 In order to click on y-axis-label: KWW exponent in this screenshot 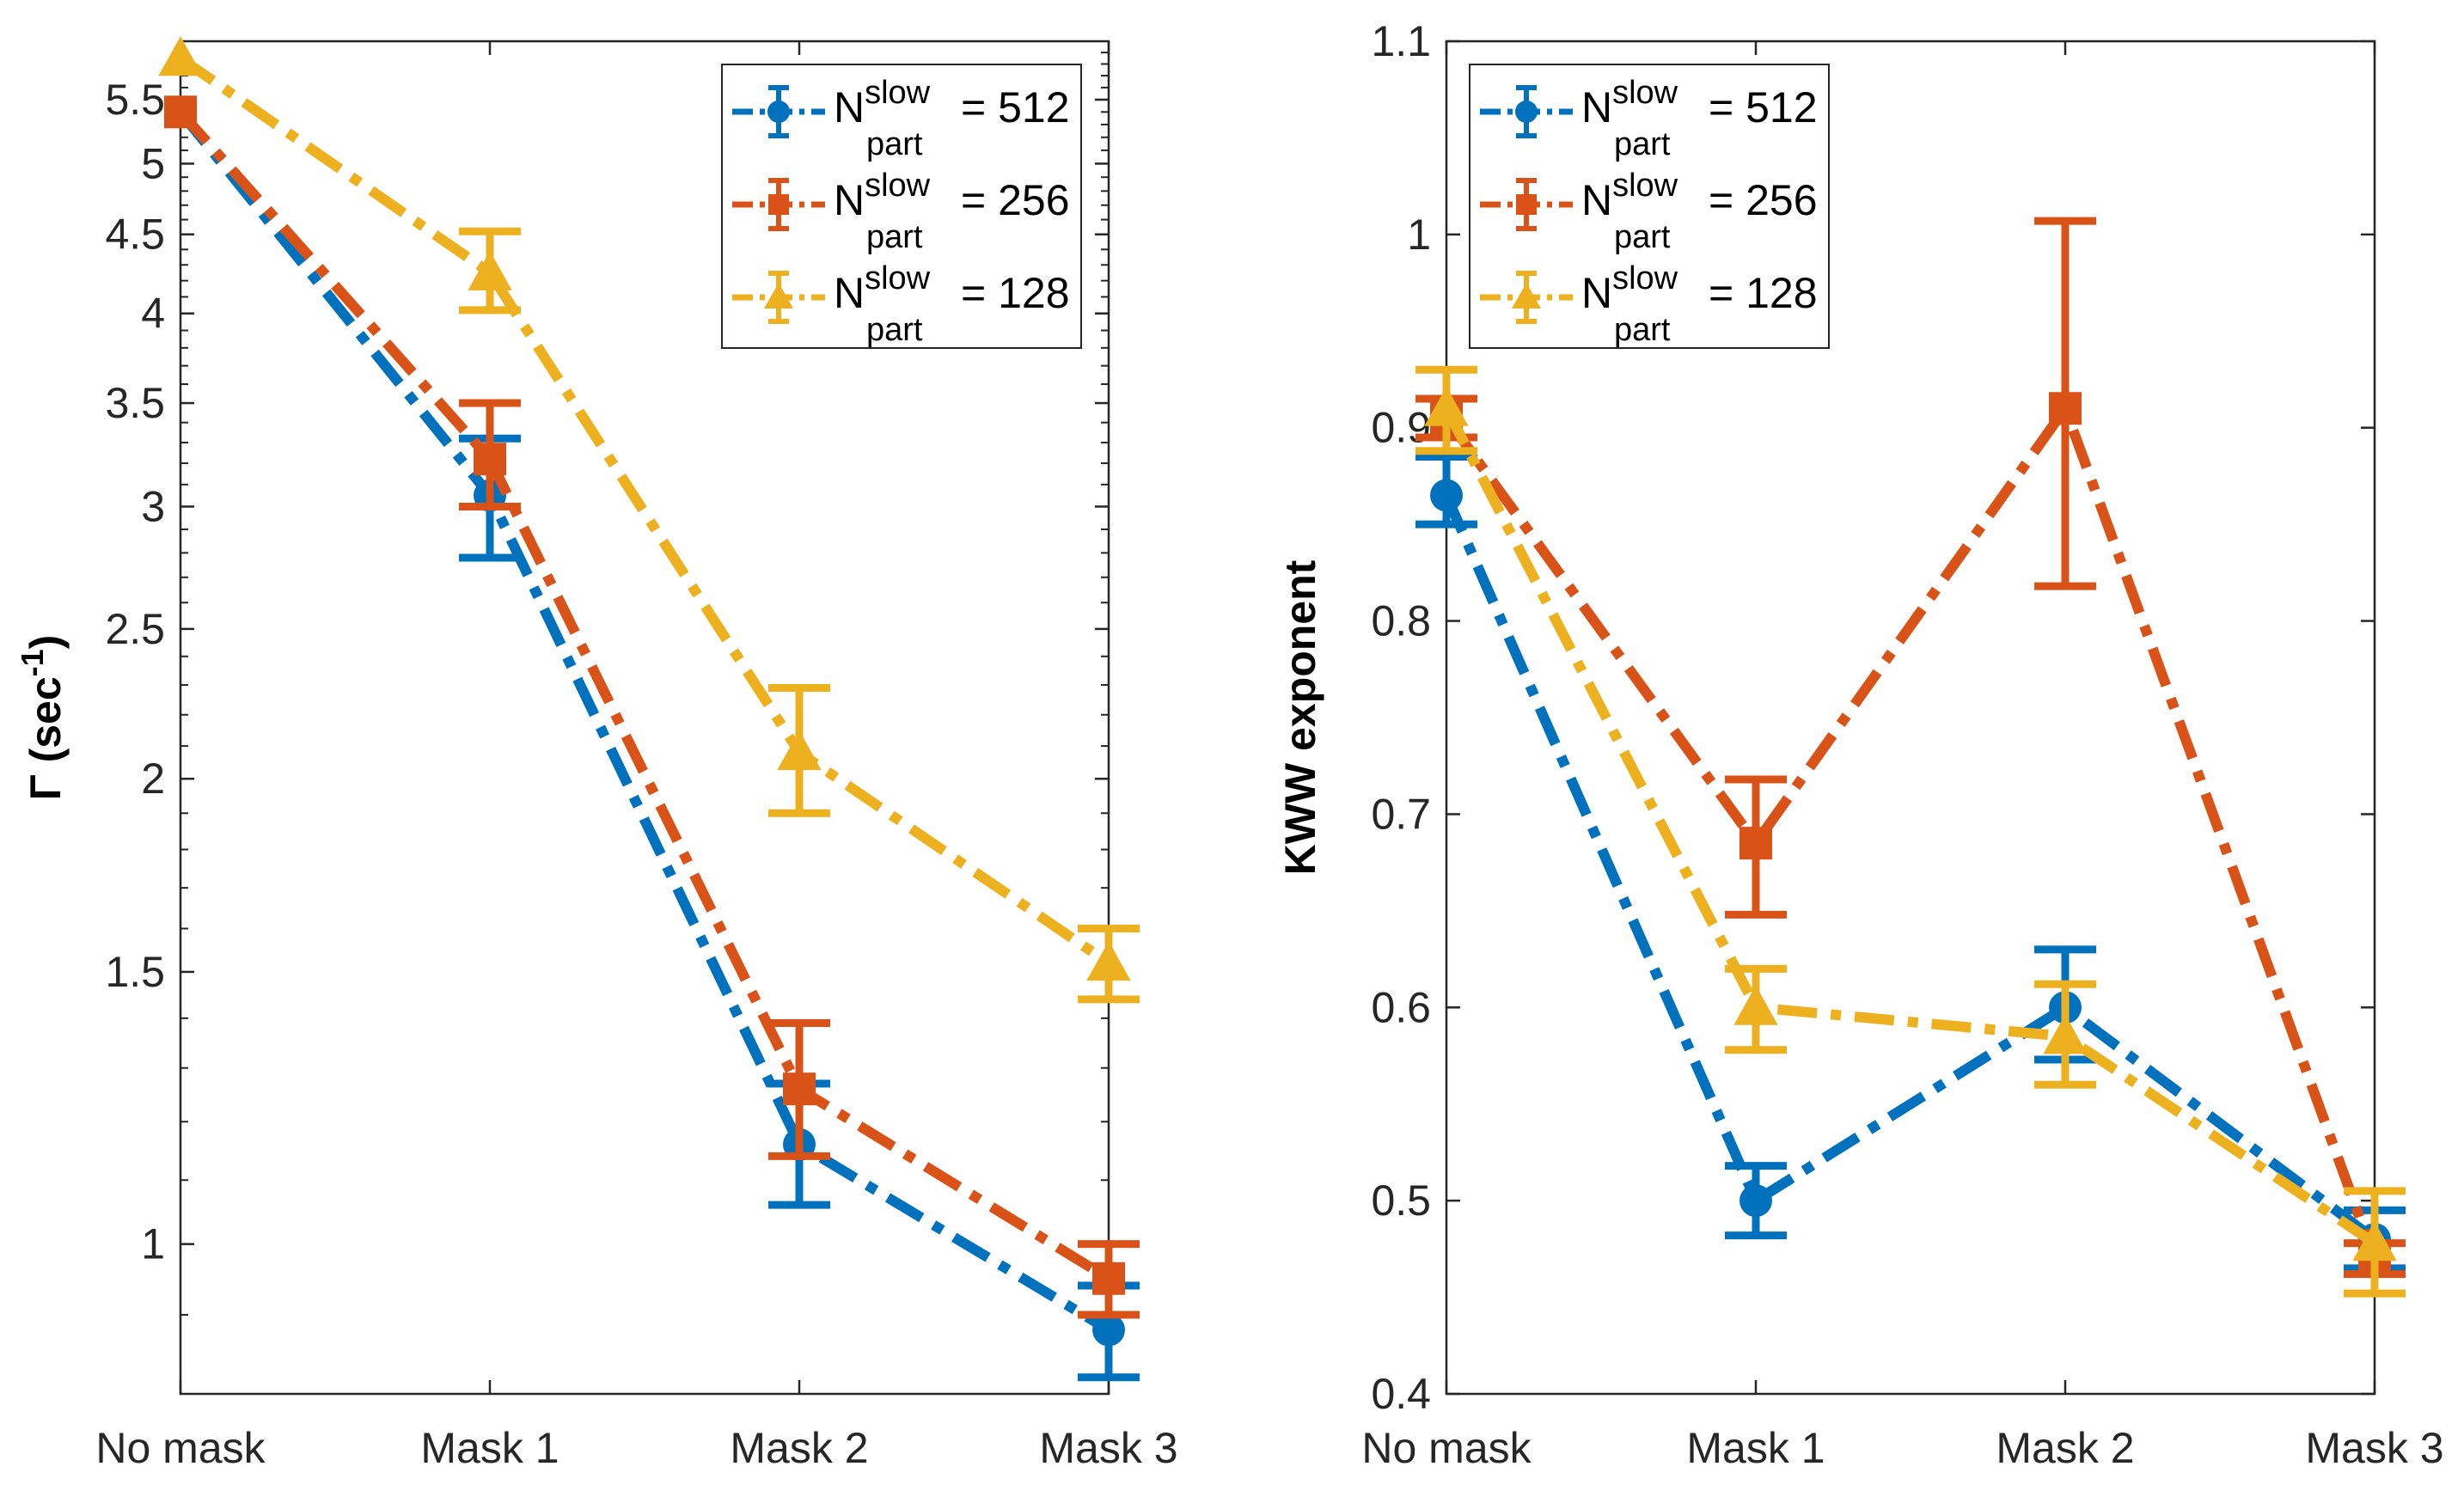, I will do `click(1300, 717)`.